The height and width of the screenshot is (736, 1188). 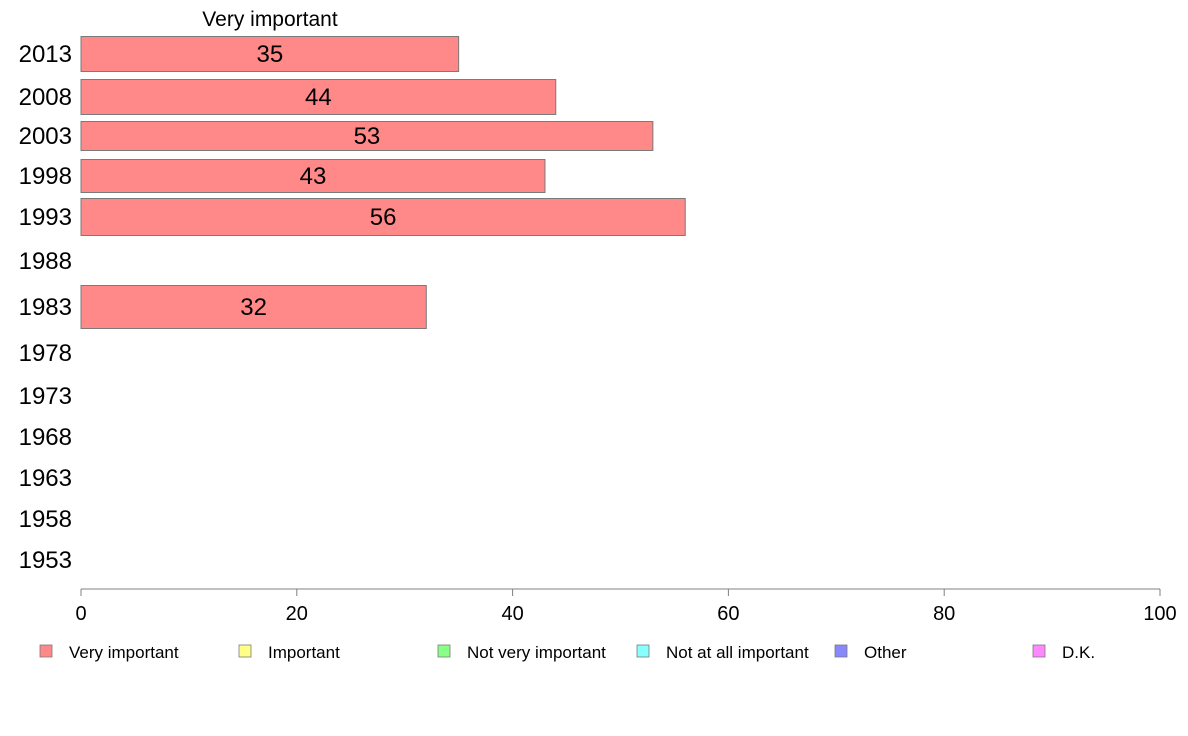 I want to click on row-1978: 1978, so click(x=45, y=353).